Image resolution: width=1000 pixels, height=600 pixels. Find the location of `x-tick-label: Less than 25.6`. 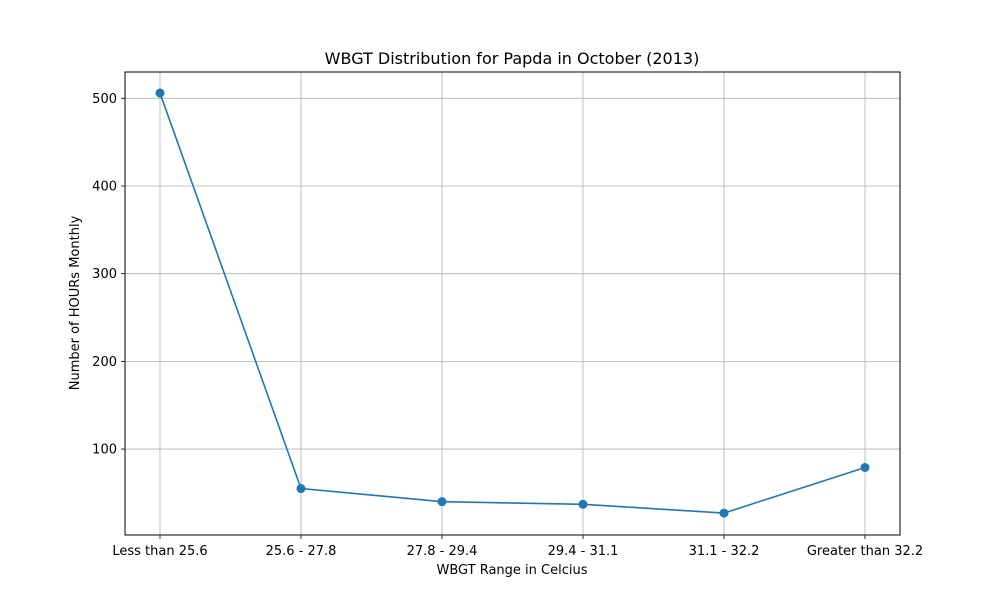

x-tick-label: Less than 25.6 is located at coordinates (159, 551).